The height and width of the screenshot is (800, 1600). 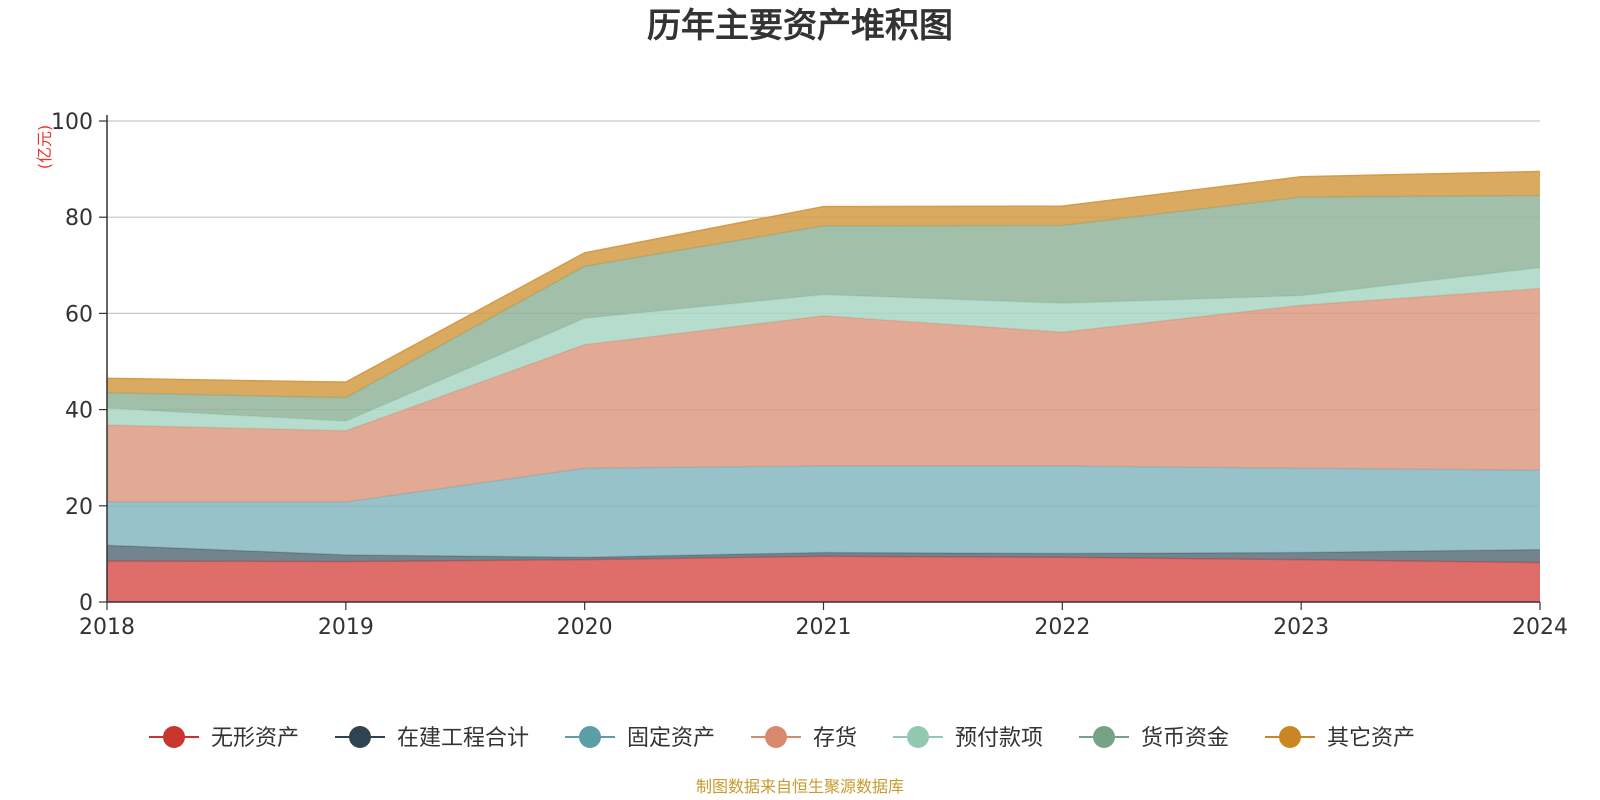 What do you see at coordinates (1301, 627) in the screenshot?
I see `x-tick-label: 2023` at bounding box center [1301, 627].